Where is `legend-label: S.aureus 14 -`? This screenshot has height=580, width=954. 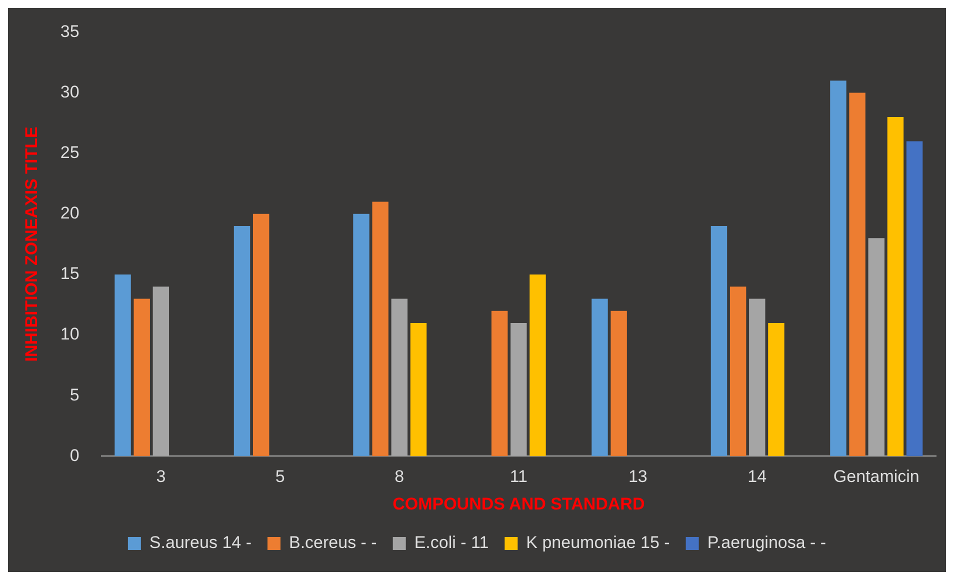 legend-label: S.aureus 14 - is located at coordinates (200, 542).